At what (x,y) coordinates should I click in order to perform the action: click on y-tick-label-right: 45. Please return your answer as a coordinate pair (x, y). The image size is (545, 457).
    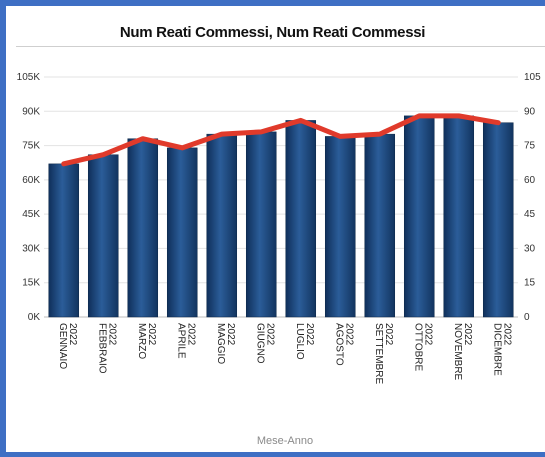
    Looking at the image, I should click on (530, 214).